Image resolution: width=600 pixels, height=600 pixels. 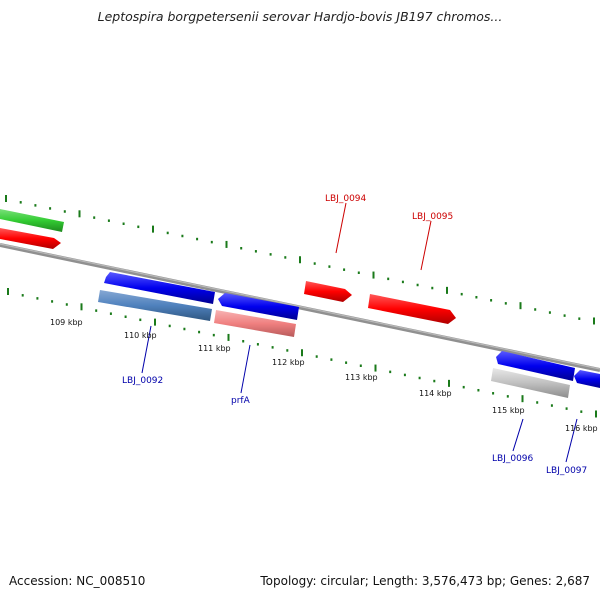 I want to click on scale-tick-label: 114 kbp, so click(x=435, y=393).